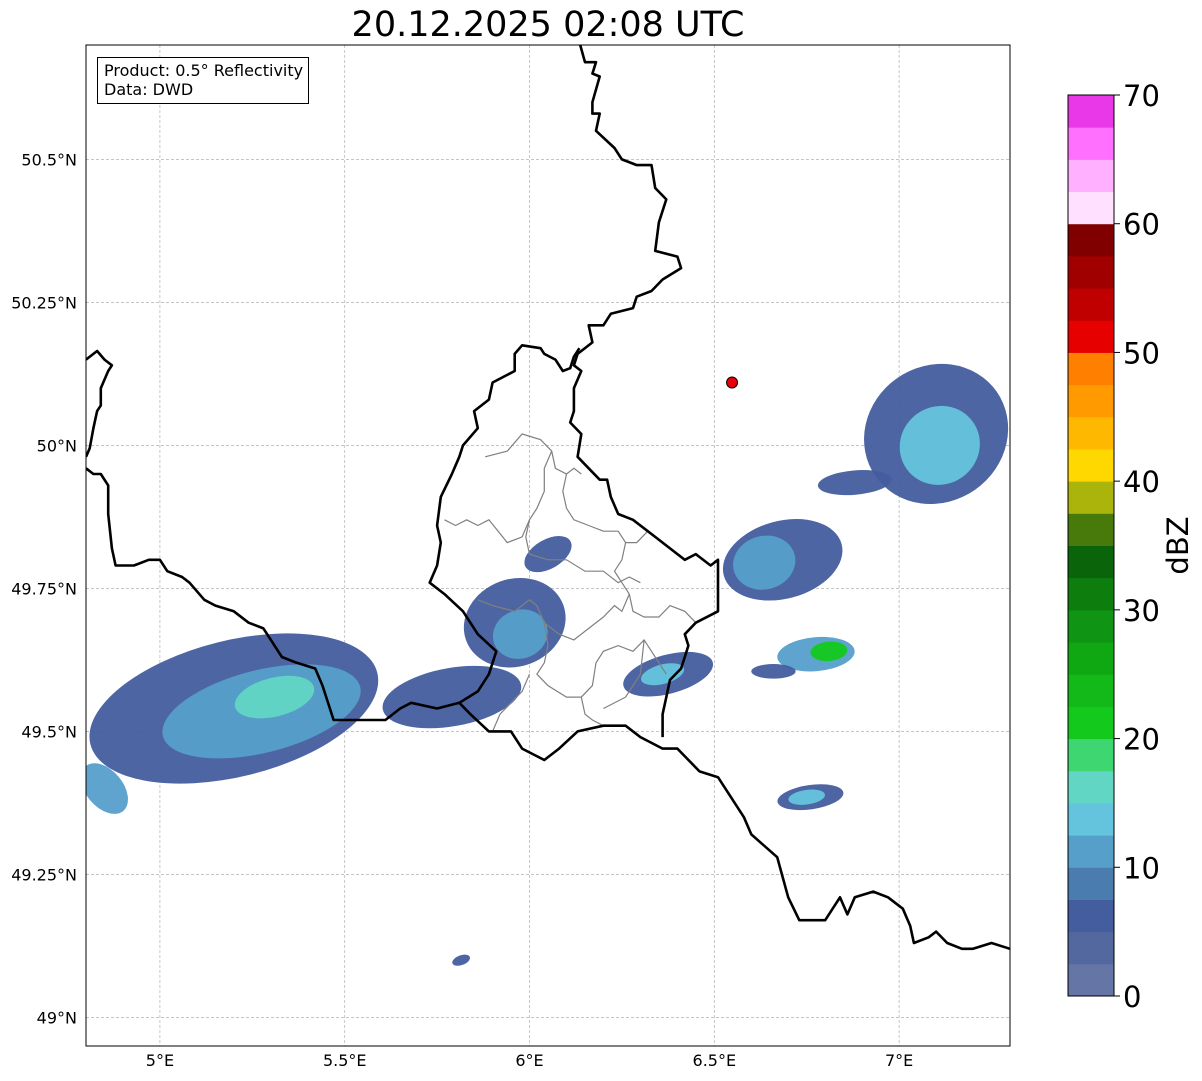 Image resolution: width=1202 pixels, height=1081 pixels. I want to click on map-title: 20.12.2025 02:08 UTC, so click(548, 25).